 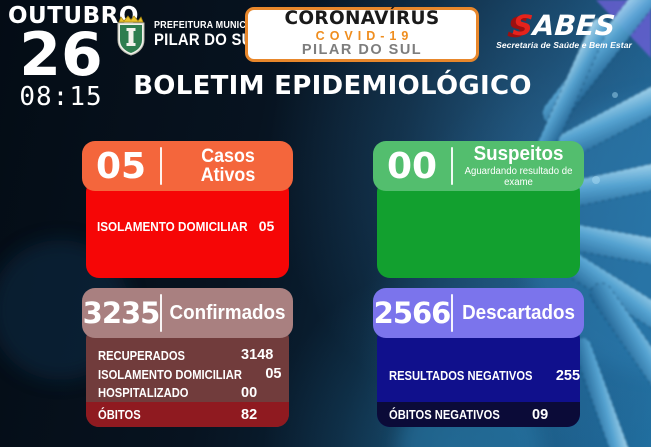 What do you see at coordinates (227, 312) in the screenshot?
I see `confirmados-label: Confirmados` at bounding box center [227, 312].